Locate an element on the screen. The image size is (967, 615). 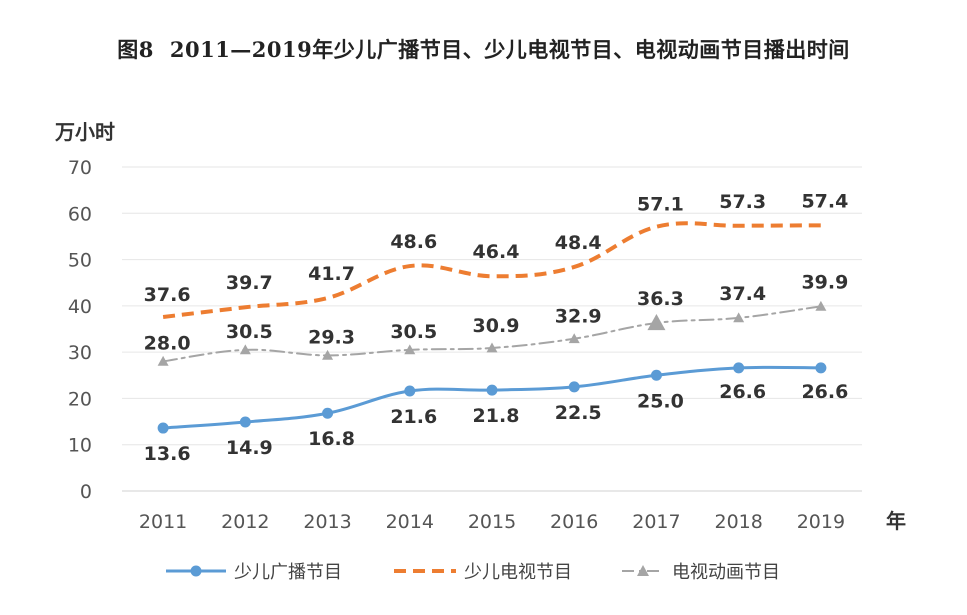
x-tick-label: 2012 is located at coordinates (245, 522).